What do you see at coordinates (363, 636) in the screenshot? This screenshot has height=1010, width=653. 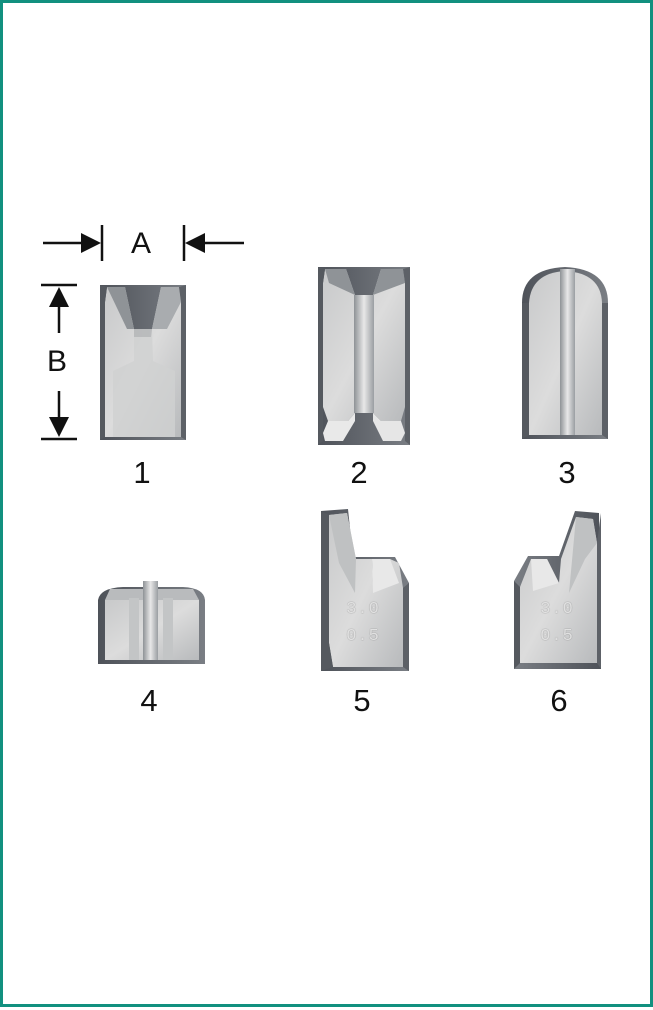 I see `part-5-engraving-line-2: 0.5` at bounding box center [363, 636].